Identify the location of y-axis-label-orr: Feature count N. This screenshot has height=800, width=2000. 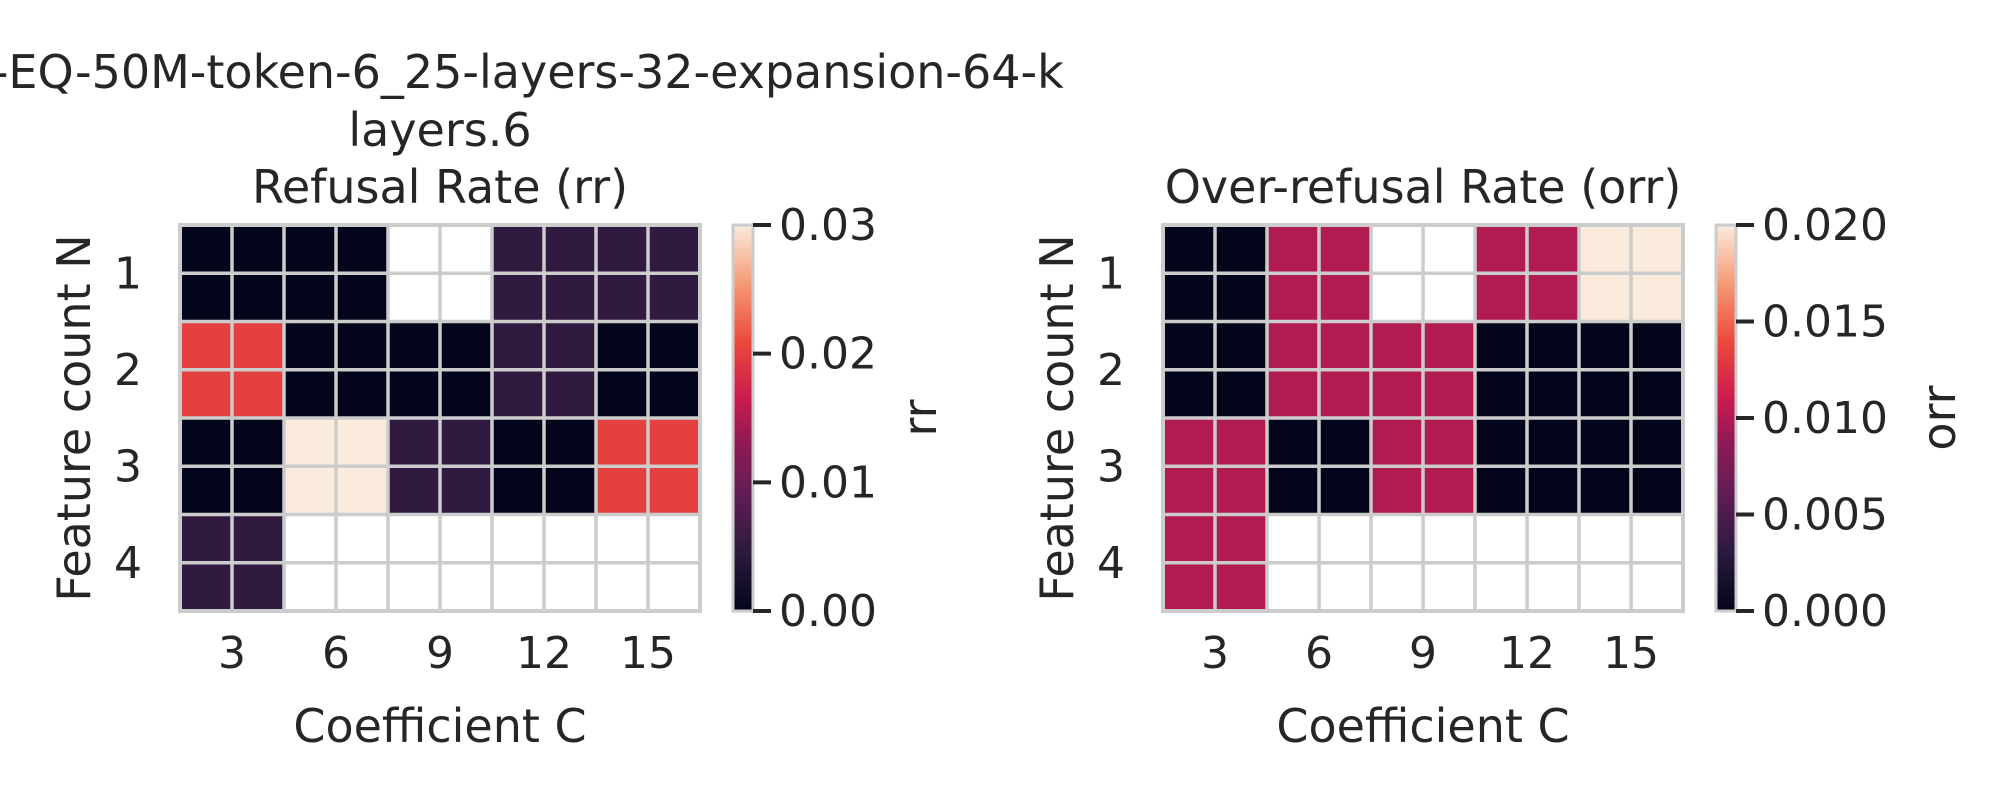
(1057, 417).